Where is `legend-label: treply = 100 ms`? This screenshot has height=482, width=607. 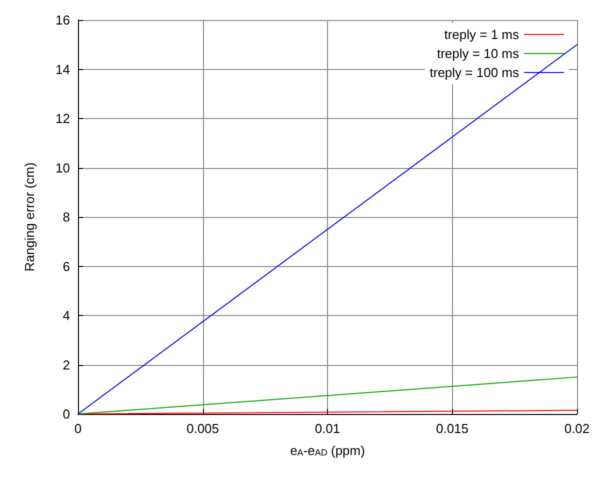 legend-label: treply = 100 ms is located at coordinates (475, 72).